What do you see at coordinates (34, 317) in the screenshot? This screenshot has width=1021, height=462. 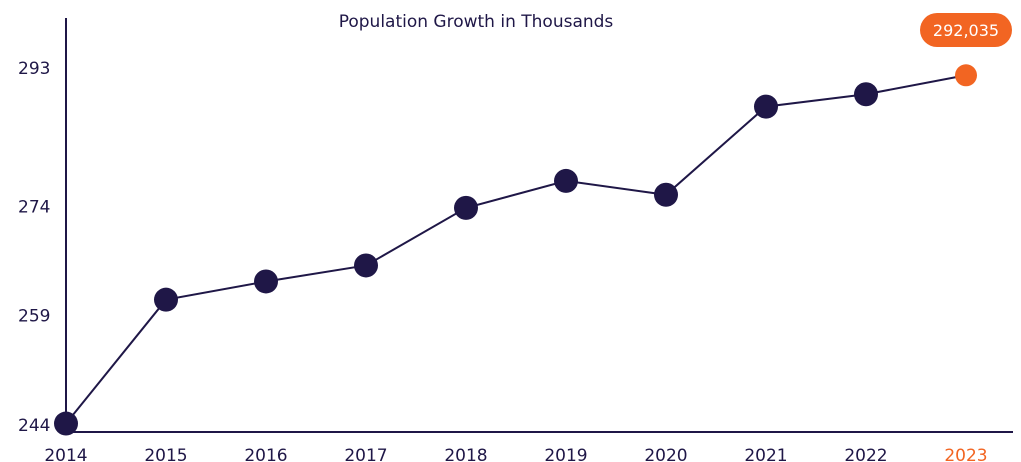 I see `y-tick-label: 259` at bounding box center [34, 317].